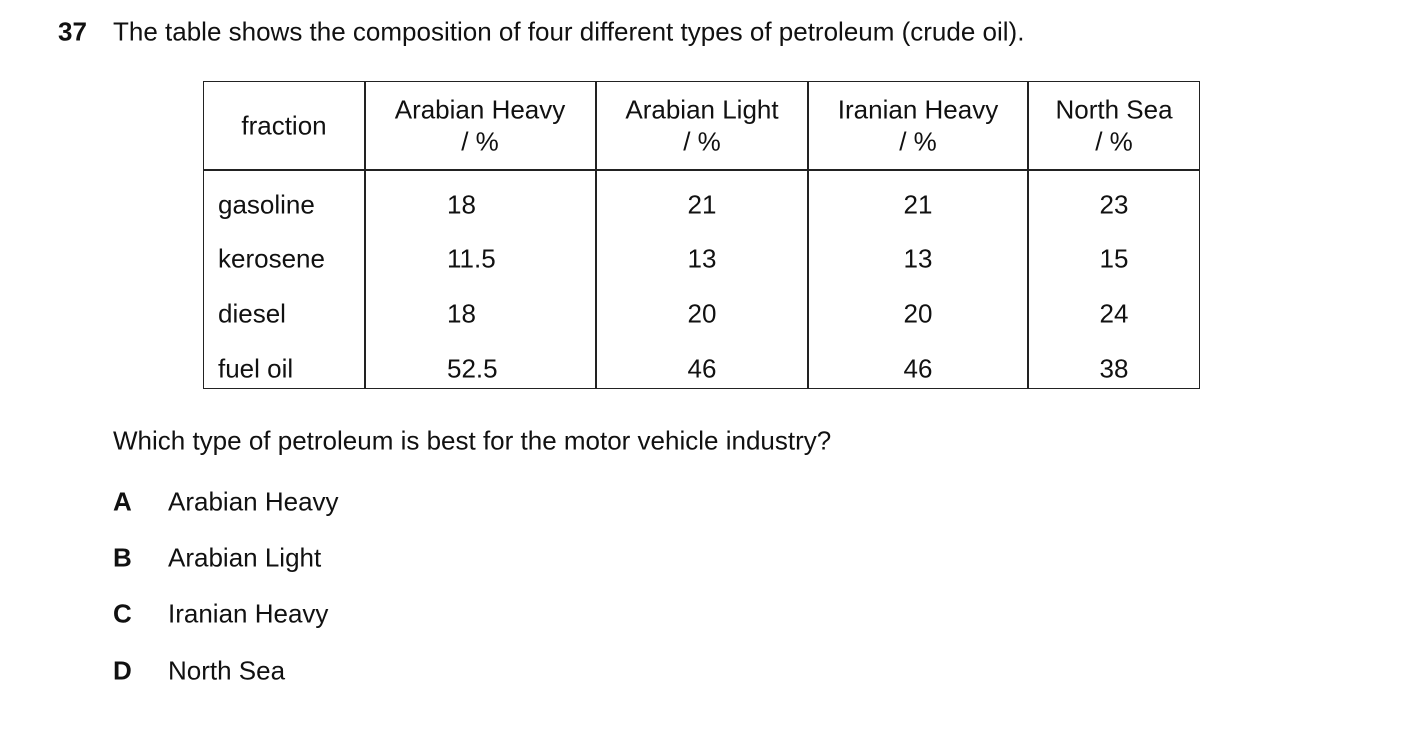  What do you see at coordinates (1114, 368) in the screenshot?
I see `cell-value: 38` at bounding box center [1114, 368].